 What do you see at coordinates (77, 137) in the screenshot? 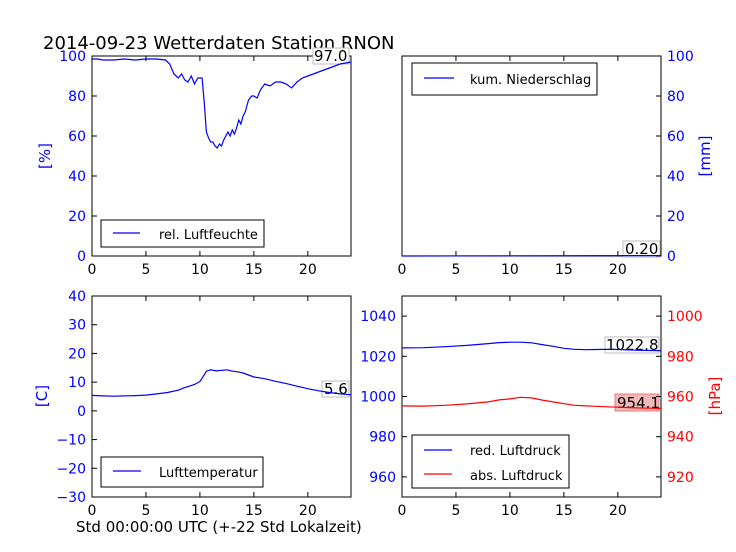
I see `y-tick-label: 60` at bounding box center [77, 137].